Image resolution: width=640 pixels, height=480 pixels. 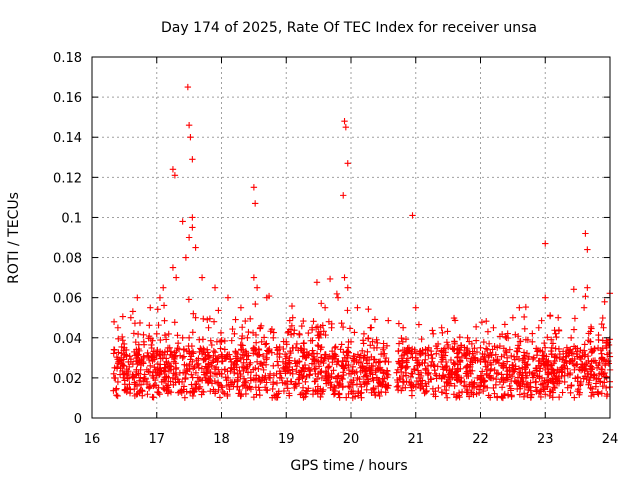 I want to click on y-tick-label: 0.06, so click(x=67, y=299).